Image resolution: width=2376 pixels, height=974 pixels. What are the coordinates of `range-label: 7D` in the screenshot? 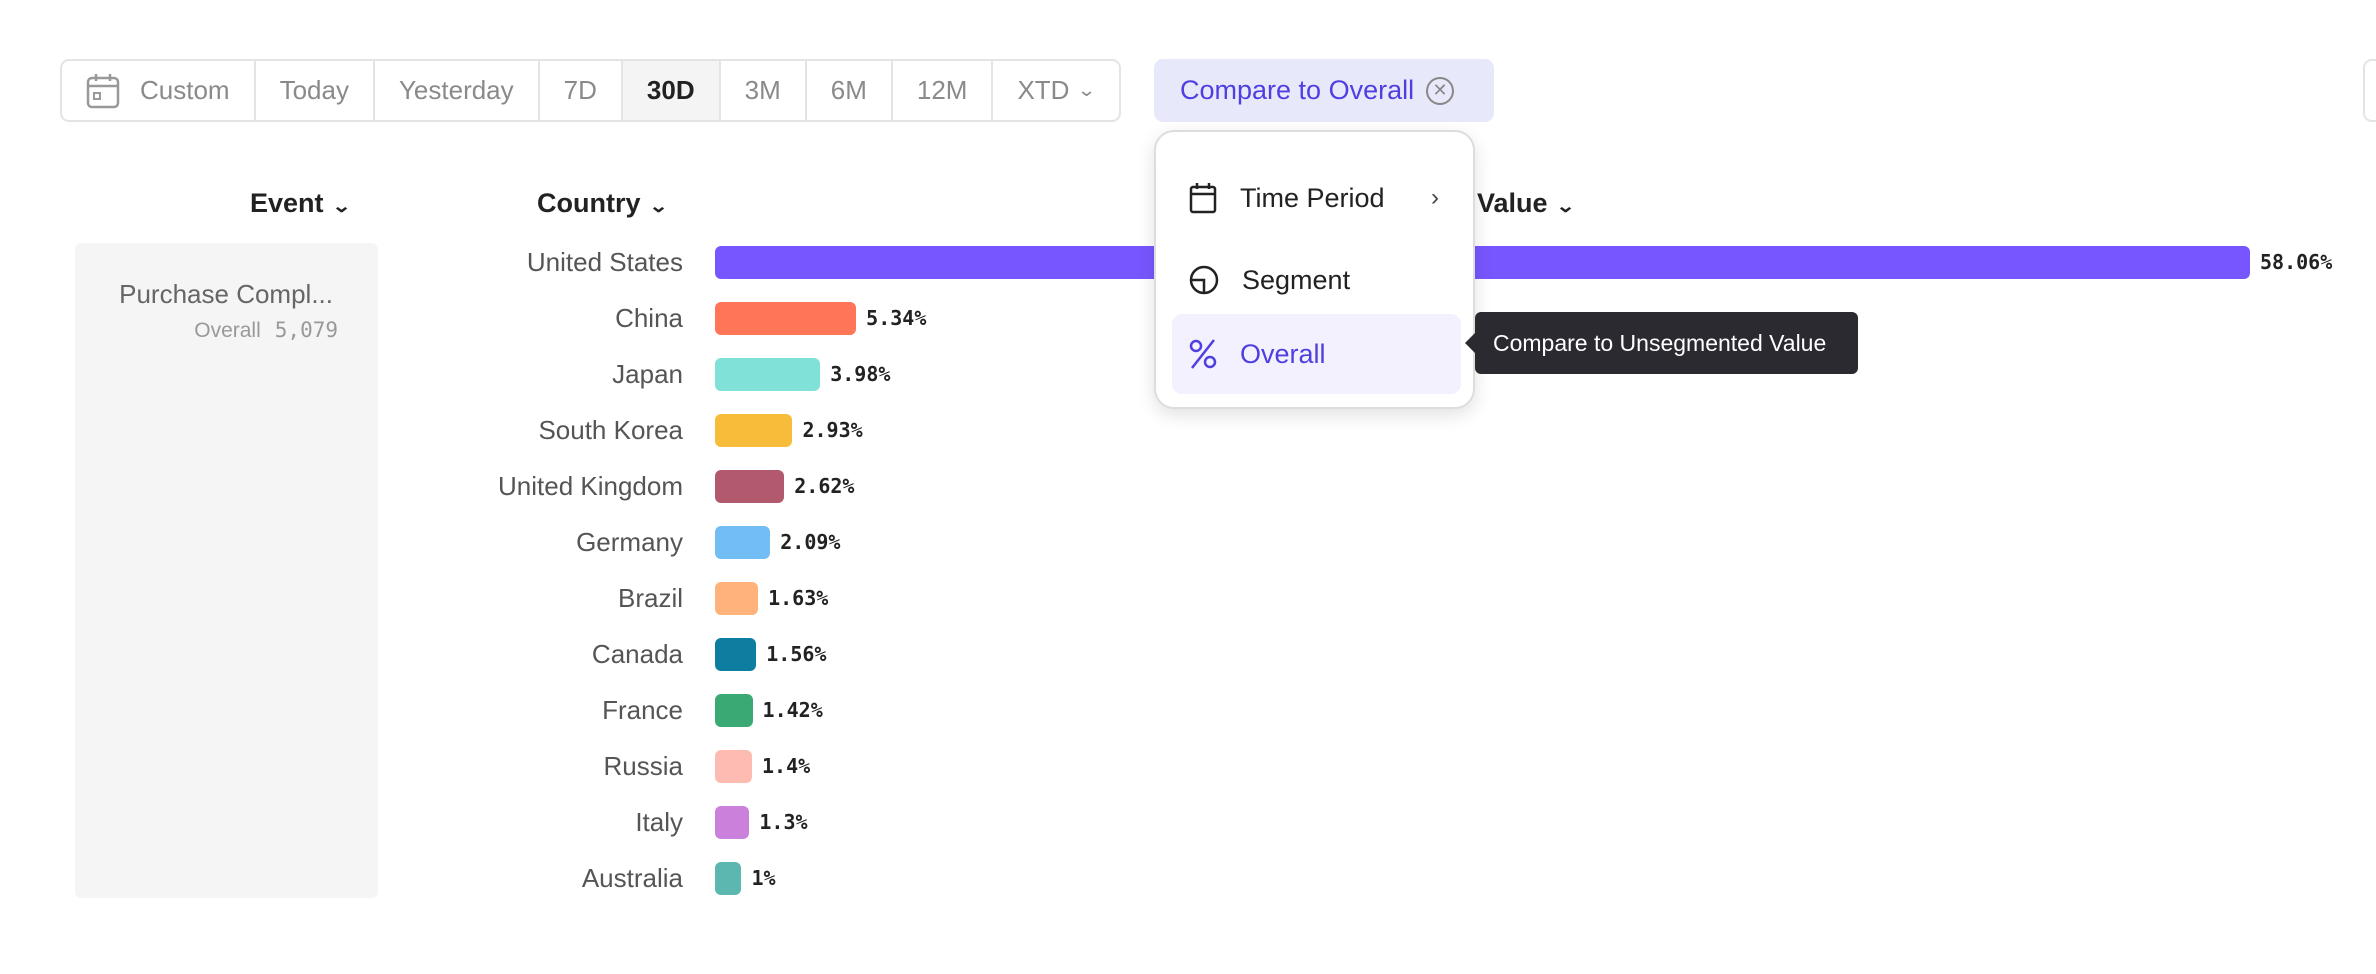 It's located at (580, 90).